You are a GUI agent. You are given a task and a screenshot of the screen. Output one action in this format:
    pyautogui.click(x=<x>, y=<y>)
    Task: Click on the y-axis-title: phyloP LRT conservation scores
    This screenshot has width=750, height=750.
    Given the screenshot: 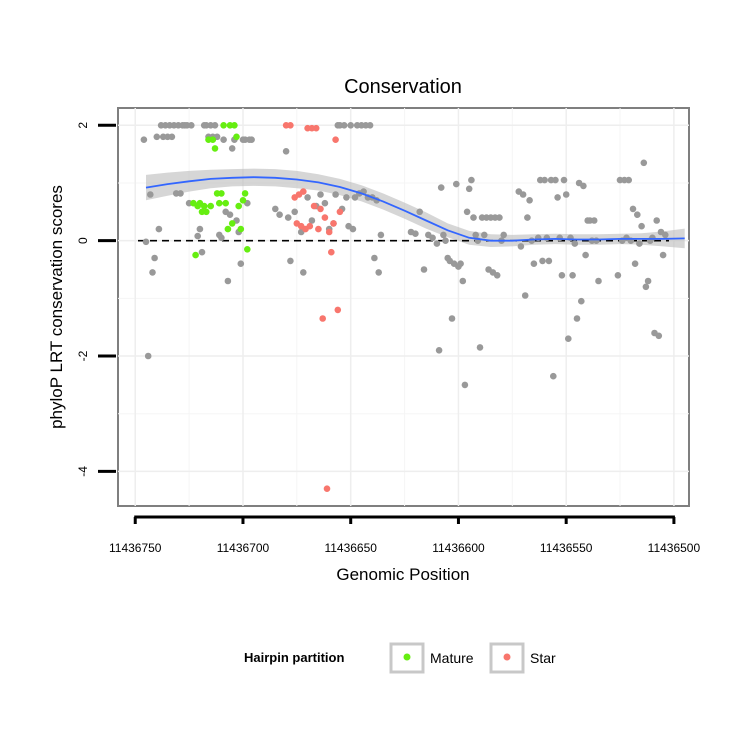 What is the action you would take?
    pyautogui.click(x=56, y=307)
    